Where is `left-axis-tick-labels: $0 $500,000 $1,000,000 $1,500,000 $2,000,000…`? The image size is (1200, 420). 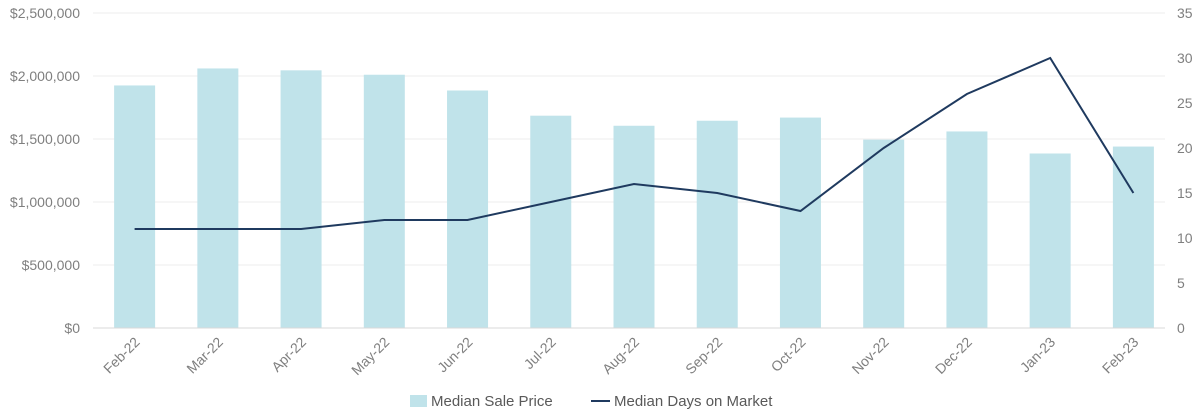 left-axis-tick-labels: $0 $500,000 $1,000,000 $1,500,000 $2,000,000… is located at coordinates (45, 170).